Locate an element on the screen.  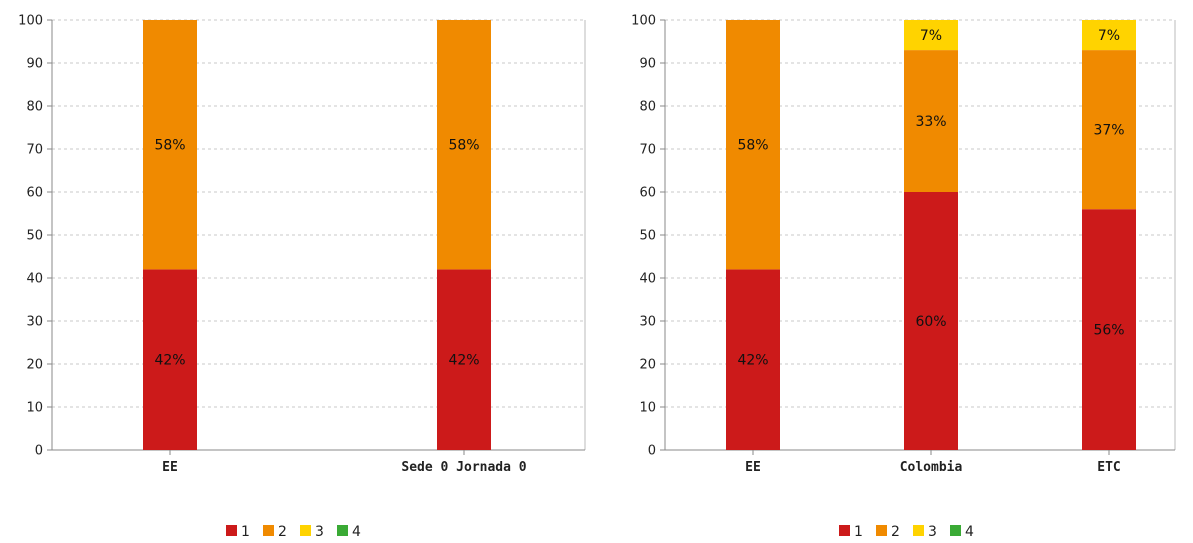
category-label: Sede 0 Jornada 0 is located at coordinates (463, 467).